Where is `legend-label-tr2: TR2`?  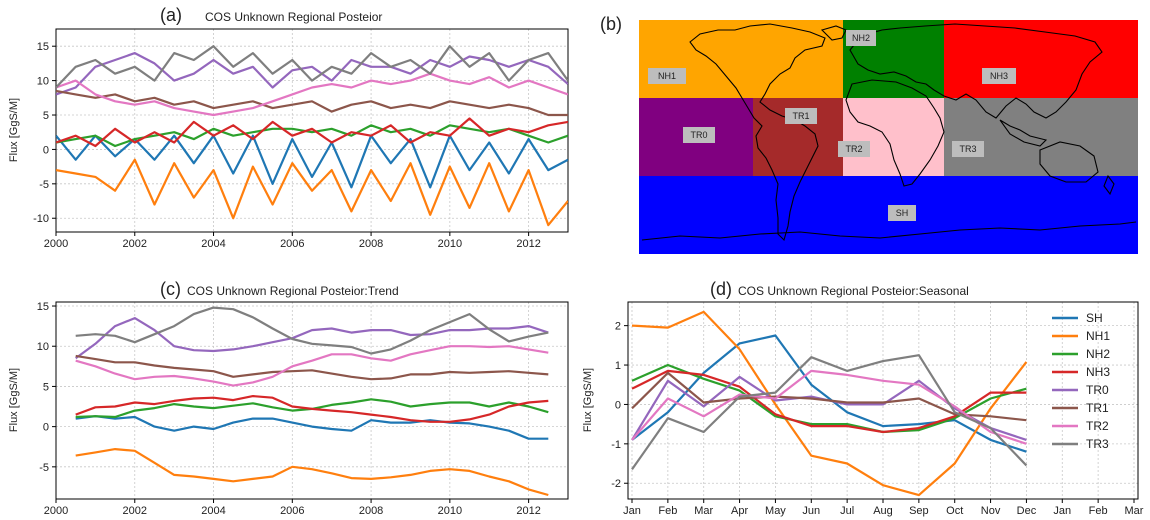
legend-label-tr2: TR2 is located at coordinates (1097, 426).